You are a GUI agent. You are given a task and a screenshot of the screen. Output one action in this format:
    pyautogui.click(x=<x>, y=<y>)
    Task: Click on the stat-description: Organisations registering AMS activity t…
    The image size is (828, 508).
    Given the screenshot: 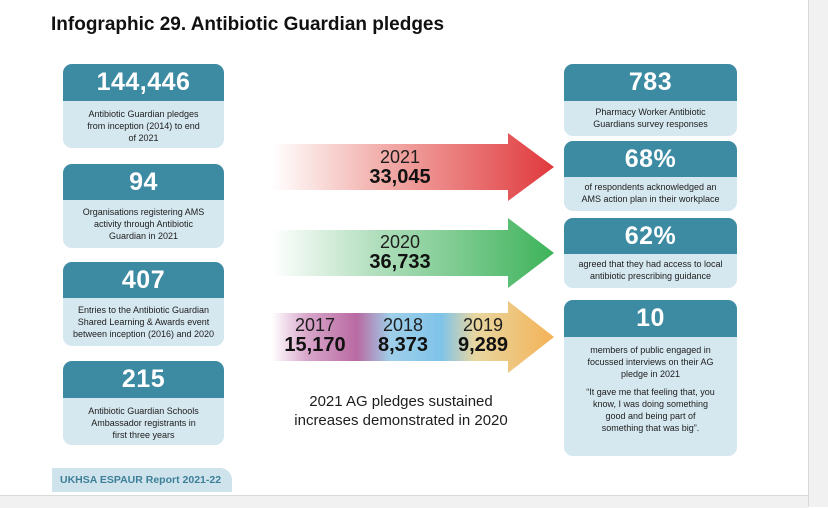 What is the action you would take?
    pyautogui.click(x=143, y=224)
    